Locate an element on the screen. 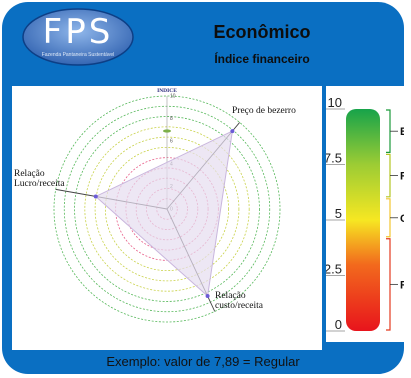  gauge-tick-label: 10 is located at coordinates (335, 102).